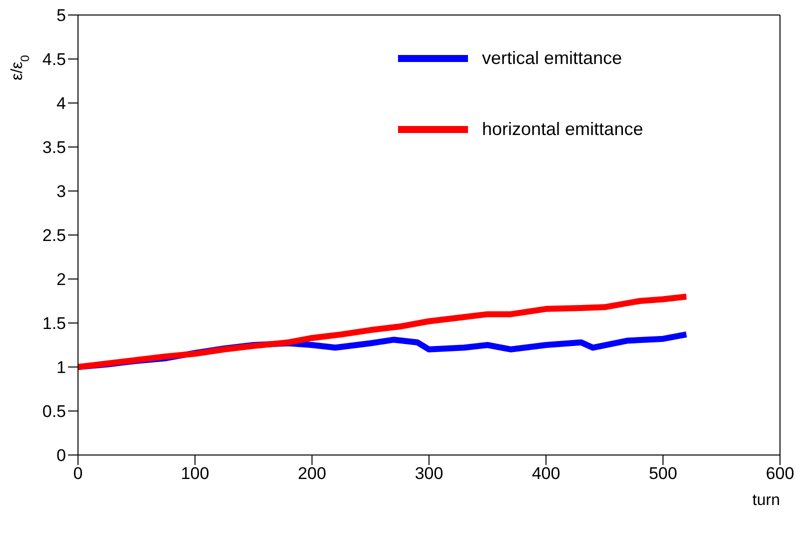 The width and height of the screenshot is (811, 533). Describe the element at coordinates (546, 474) in the screenshot. I see `x-tick-label: 400` at that location.